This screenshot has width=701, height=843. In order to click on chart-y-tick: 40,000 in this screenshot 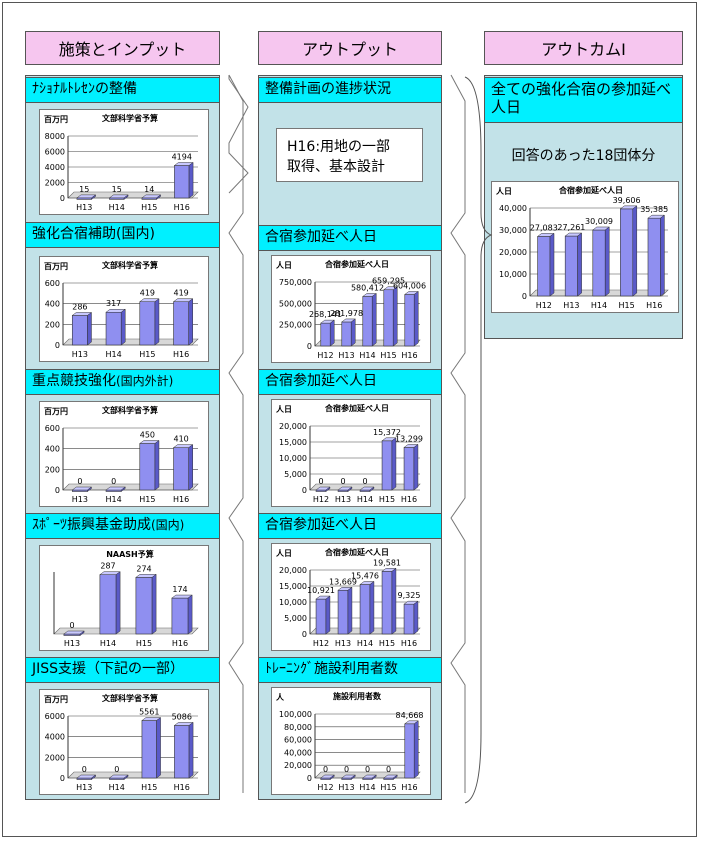, I will do `click(513, 208)`.